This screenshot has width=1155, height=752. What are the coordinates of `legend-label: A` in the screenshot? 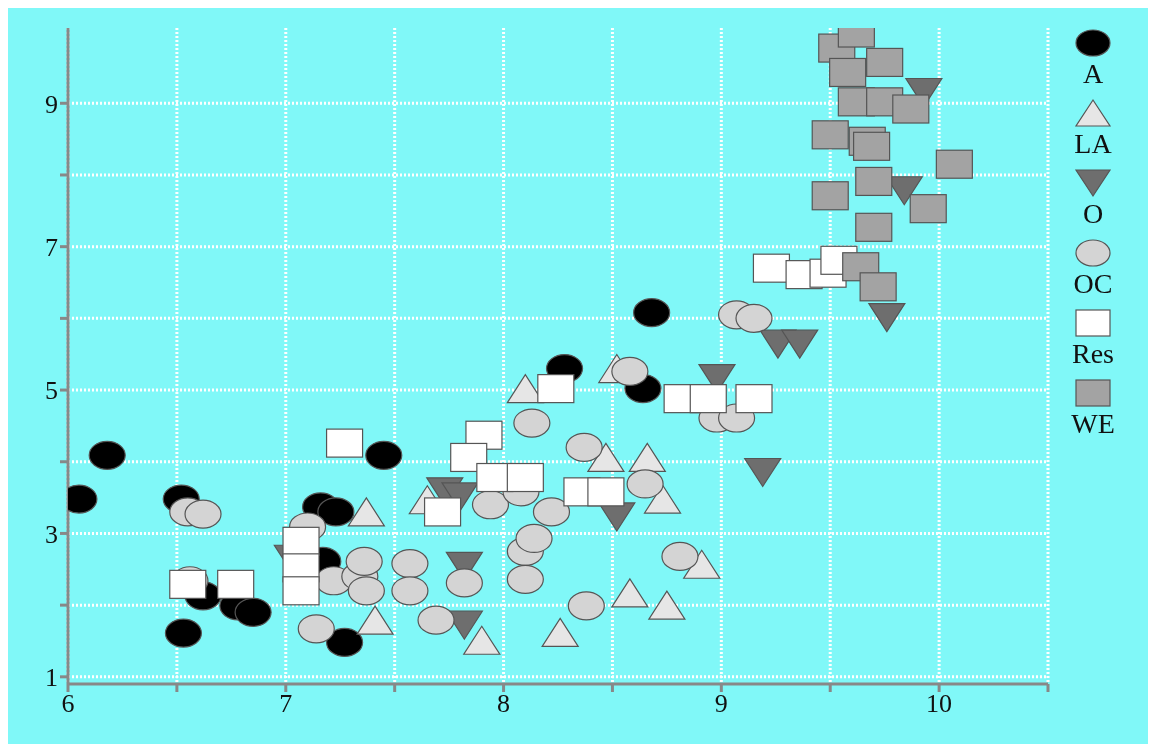 It's located at (1093, 74).